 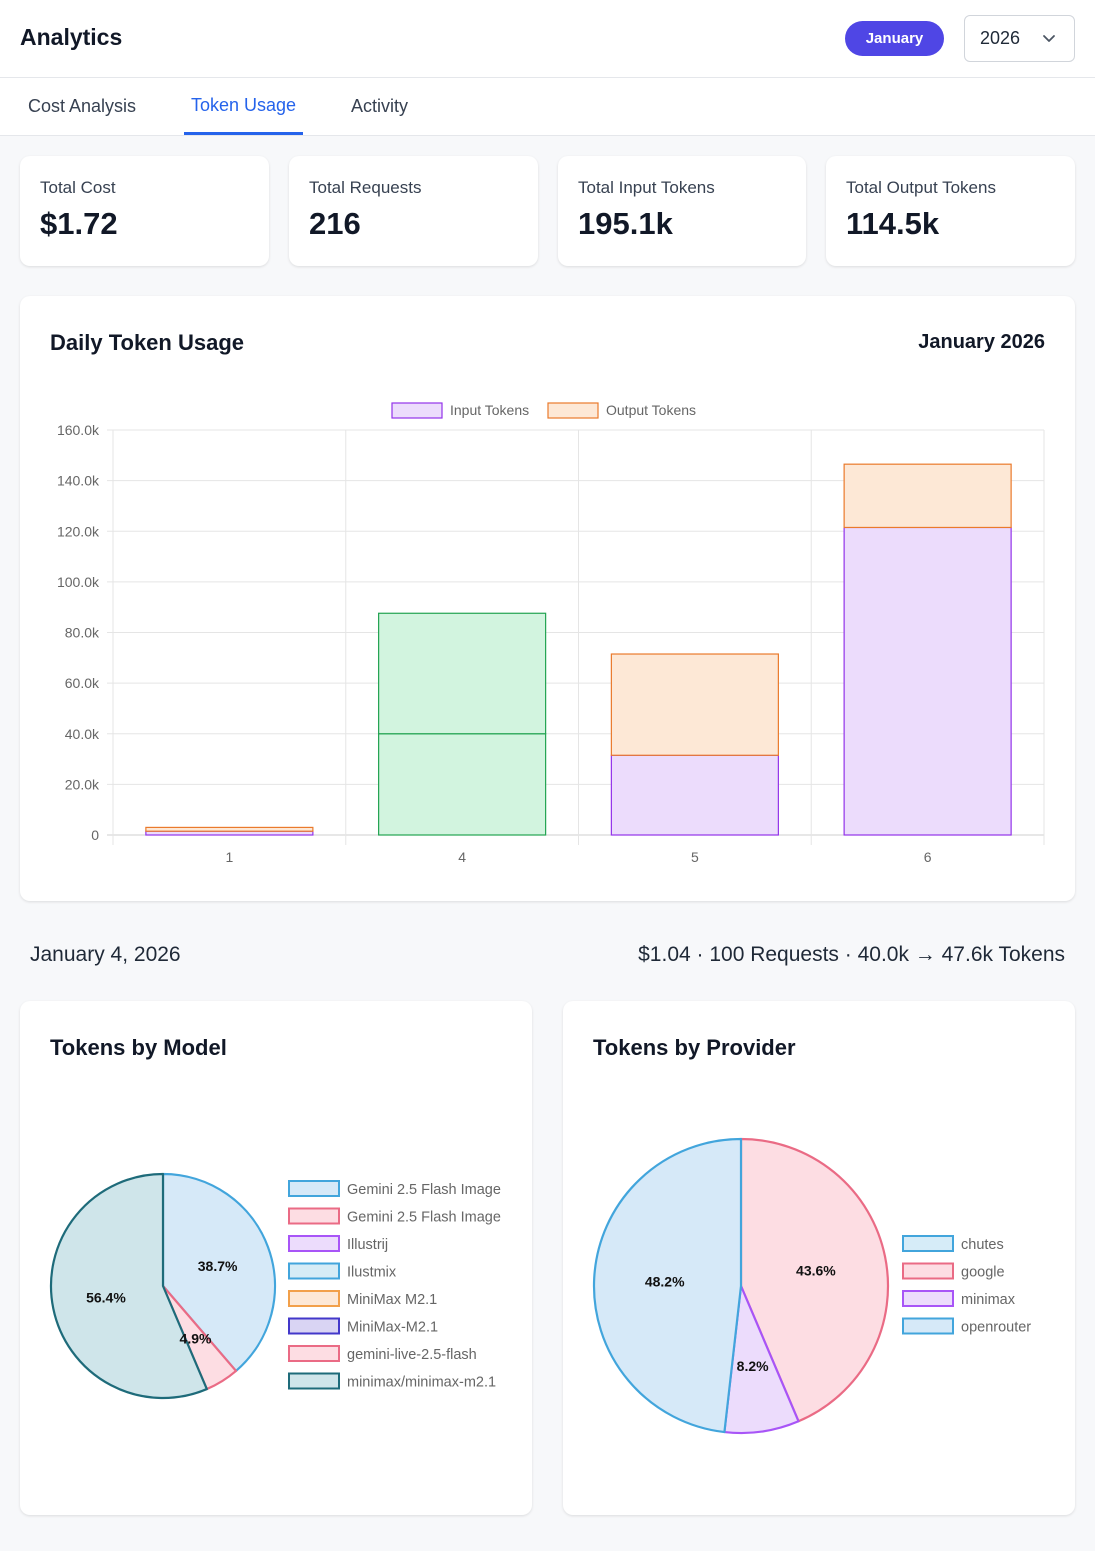 What do you see at coordinates (489, 410) in the screenshot?
I see `legend-label: Input Tokens` at bounding box center [489, 410].